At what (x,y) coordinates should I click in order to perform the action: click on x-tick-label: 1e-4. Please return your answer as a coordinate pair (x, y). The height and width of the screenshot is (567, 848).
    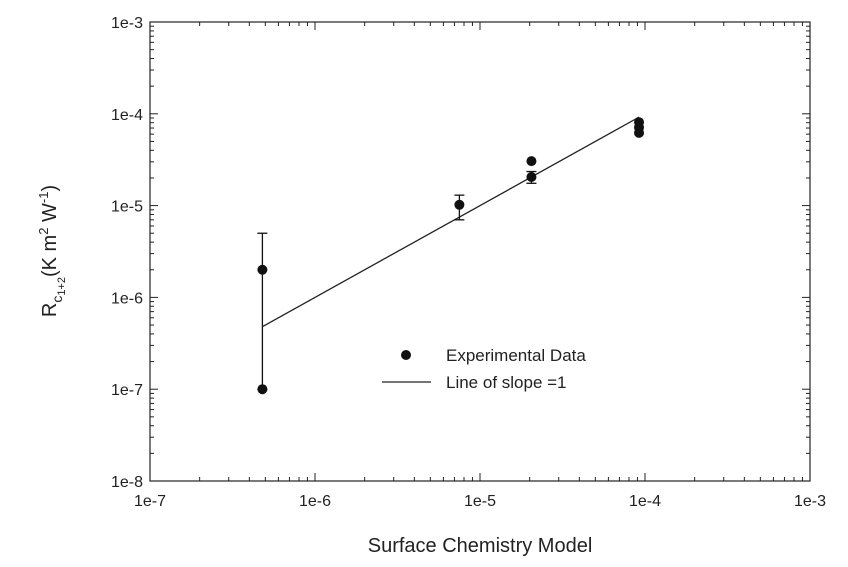
    Looking at the image, I should click on (645, 501).